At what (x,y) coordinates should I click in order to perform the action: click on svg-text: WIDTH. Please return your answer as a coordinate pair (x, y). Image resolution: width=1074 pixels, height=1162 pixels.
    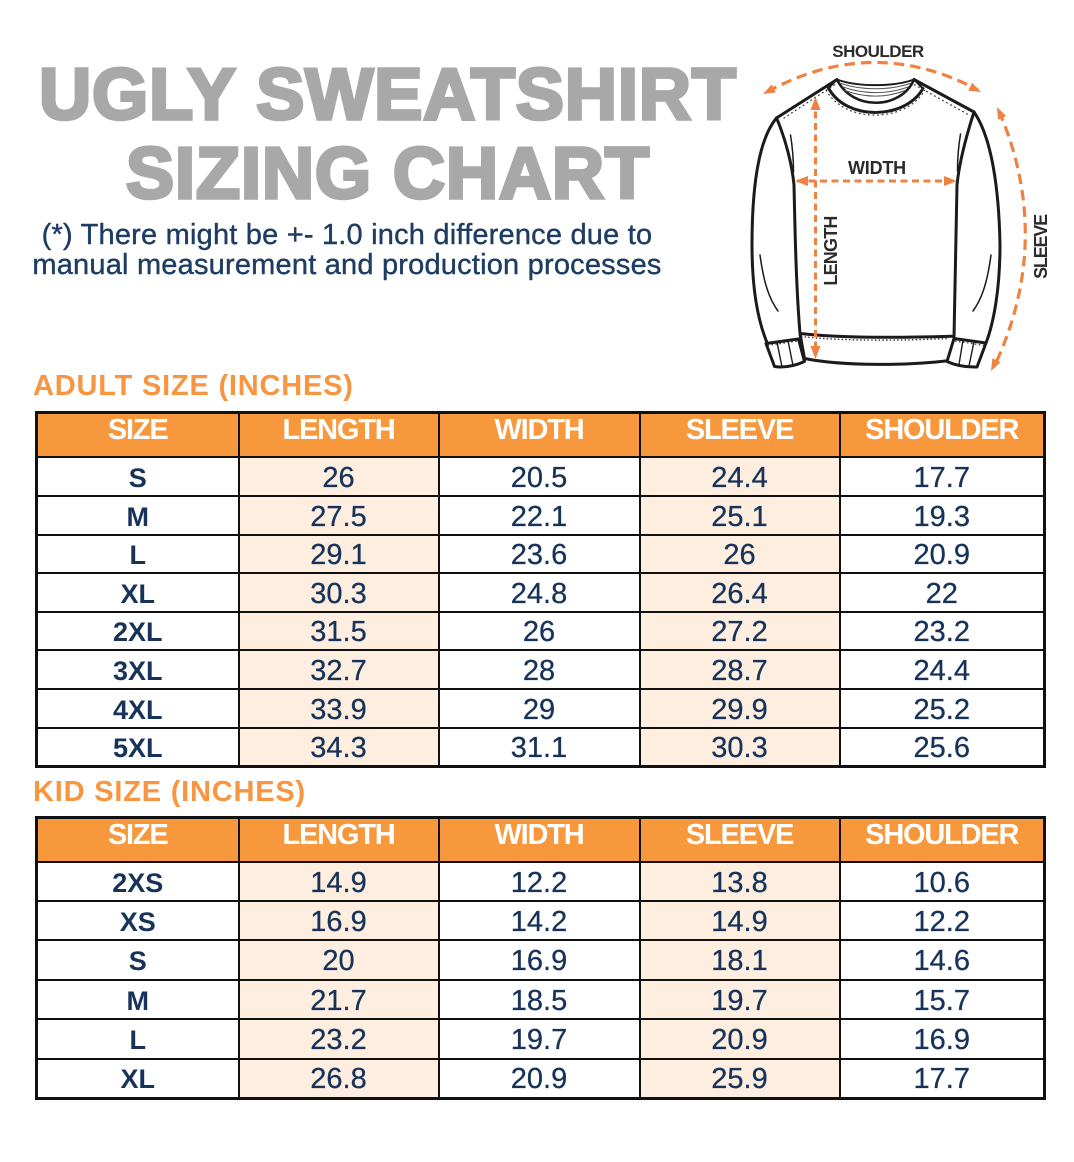
    Looking at the image, I should click on (877, 168).